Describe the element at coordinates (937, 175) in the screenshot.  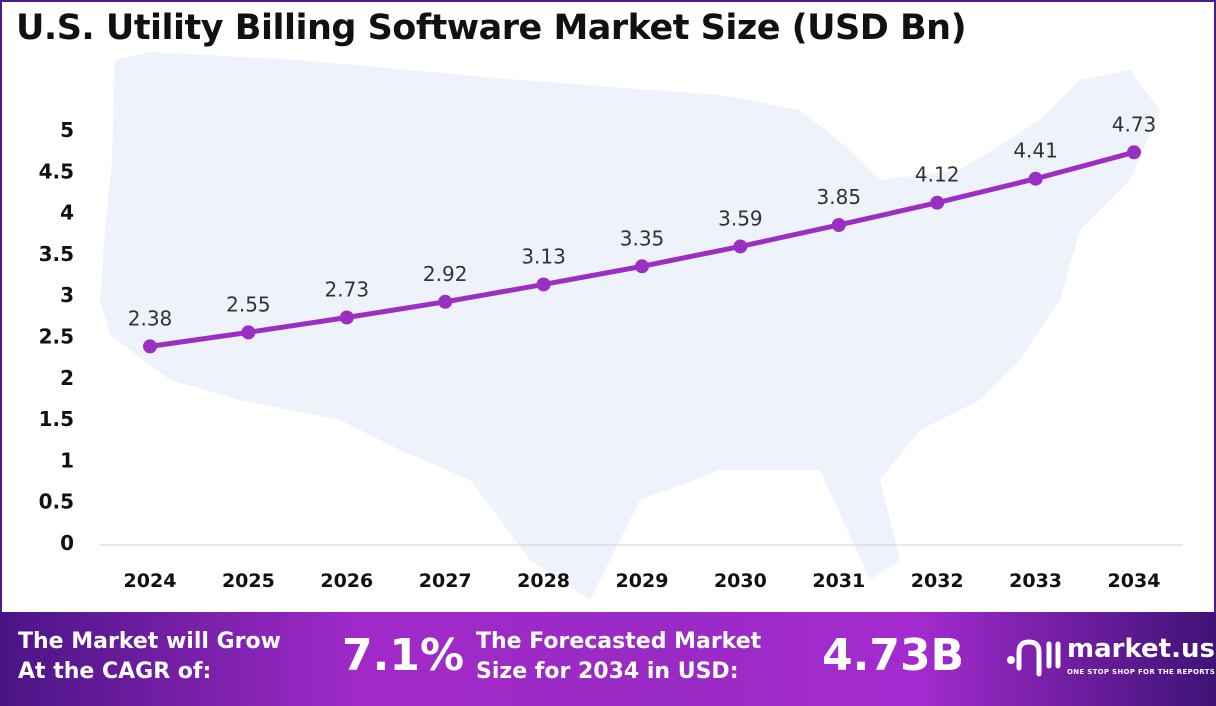
I see `data-label: 4.12` at that location.